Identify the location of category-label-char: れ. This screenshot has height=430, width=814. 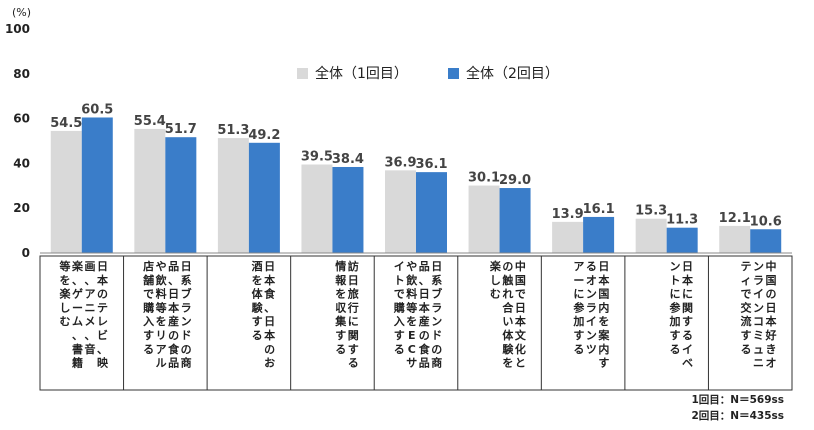
(507, 294).